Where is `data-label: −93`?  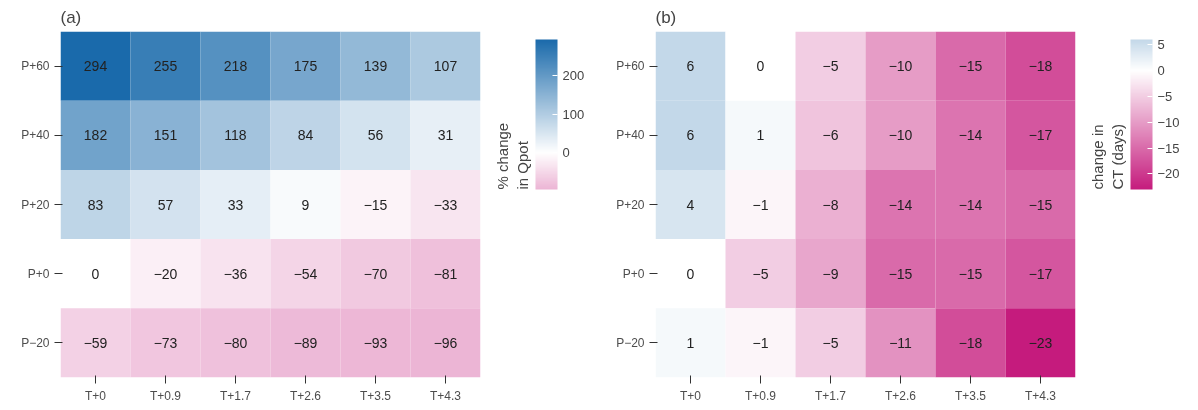
data-label: −93 is located at coordinates (375, 342).